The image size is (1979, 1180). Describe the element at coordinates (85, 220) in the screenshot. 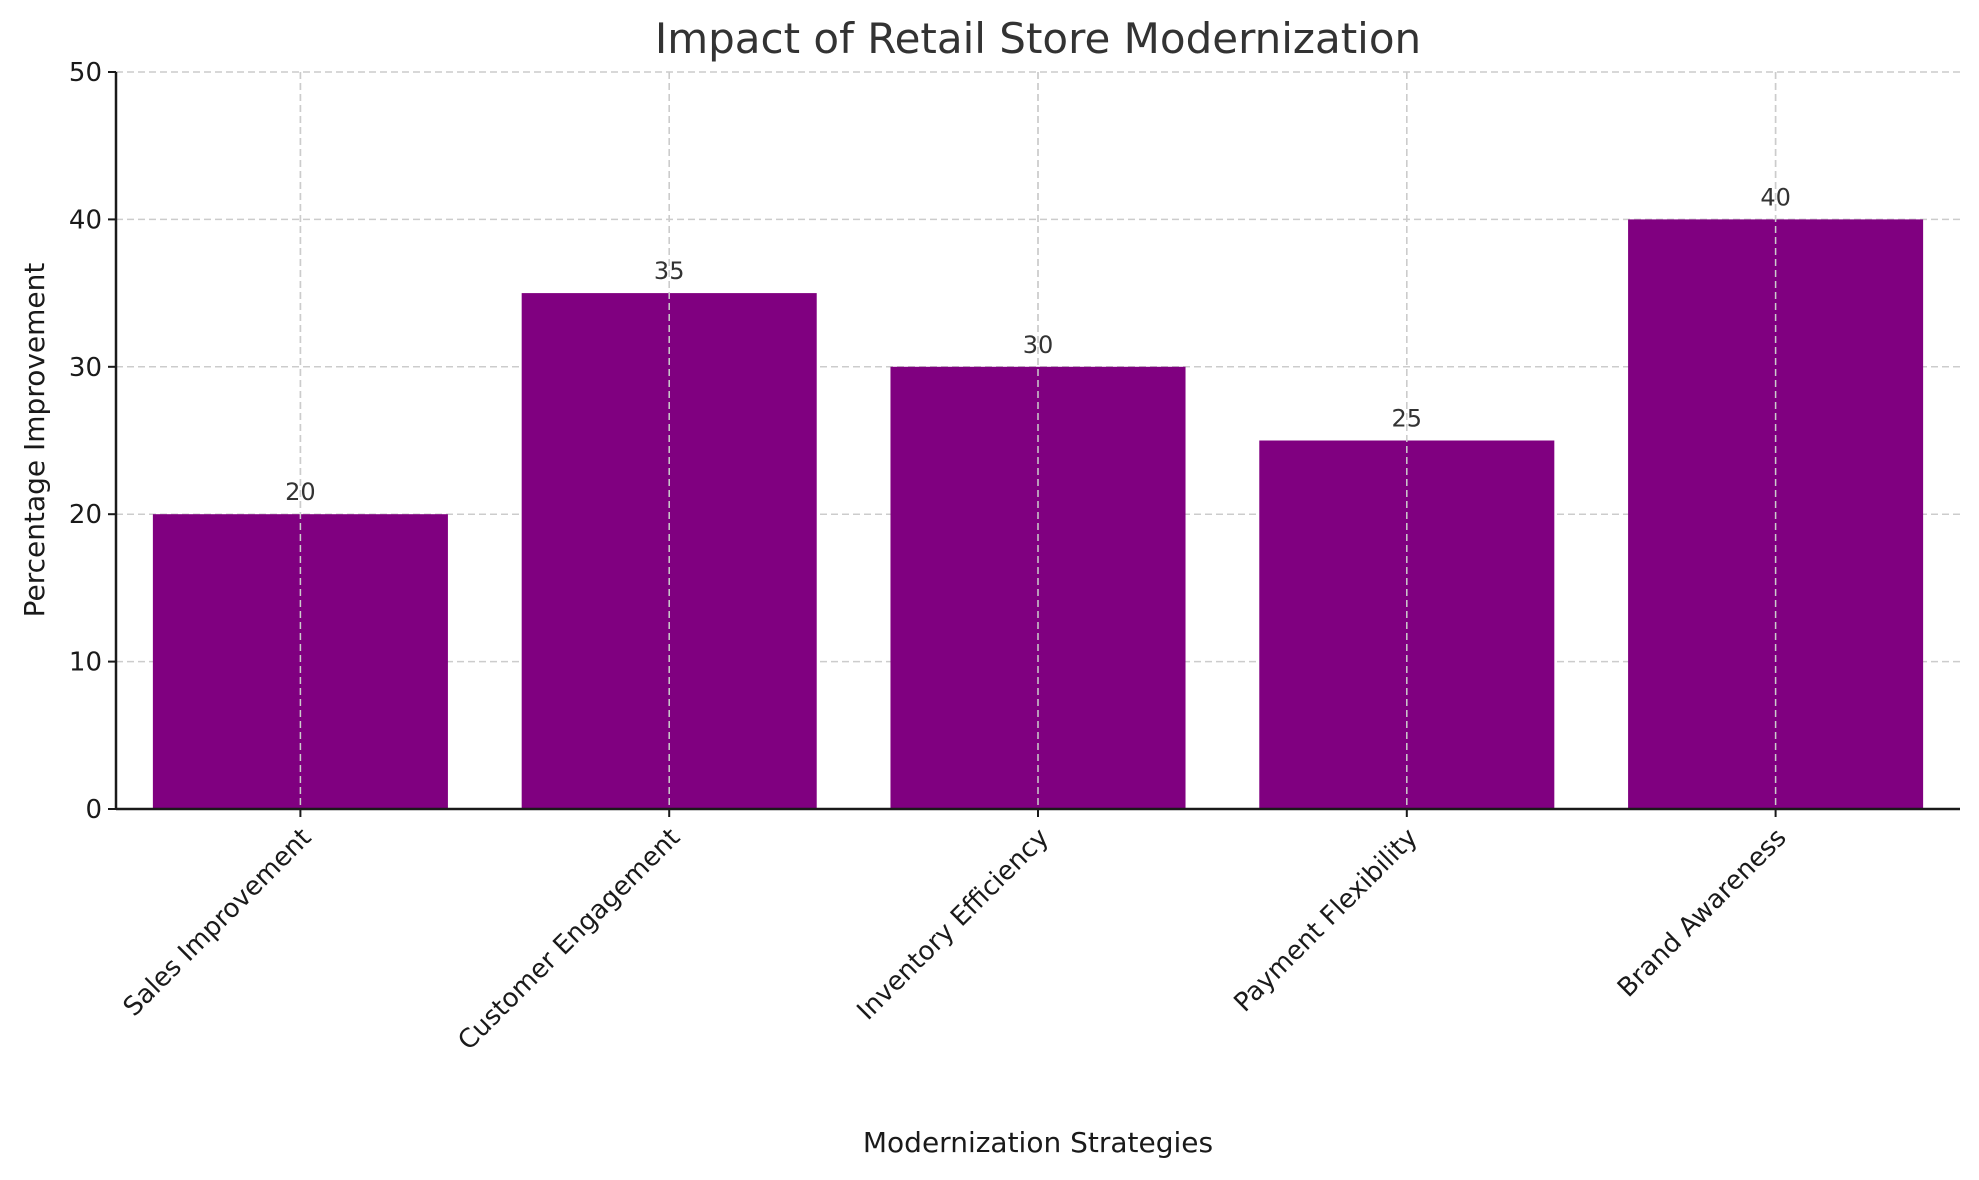

I see `y-tick-label: 40` at that location.